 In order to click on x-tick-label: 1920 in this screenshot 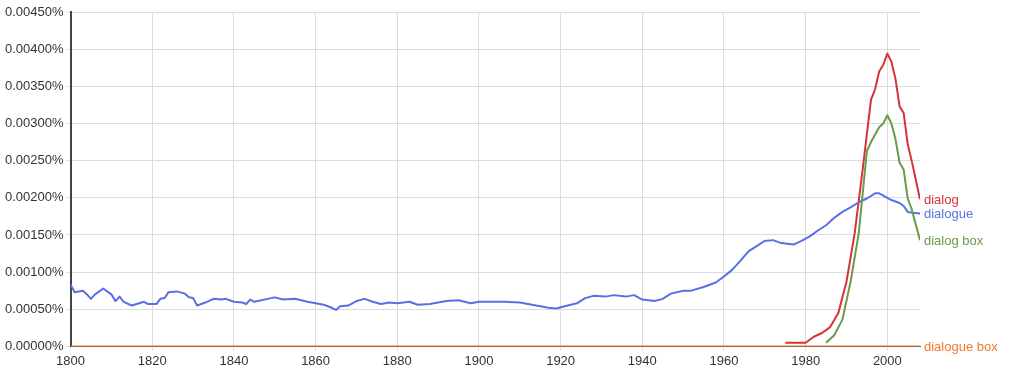, I will do `click(561, 360)`.